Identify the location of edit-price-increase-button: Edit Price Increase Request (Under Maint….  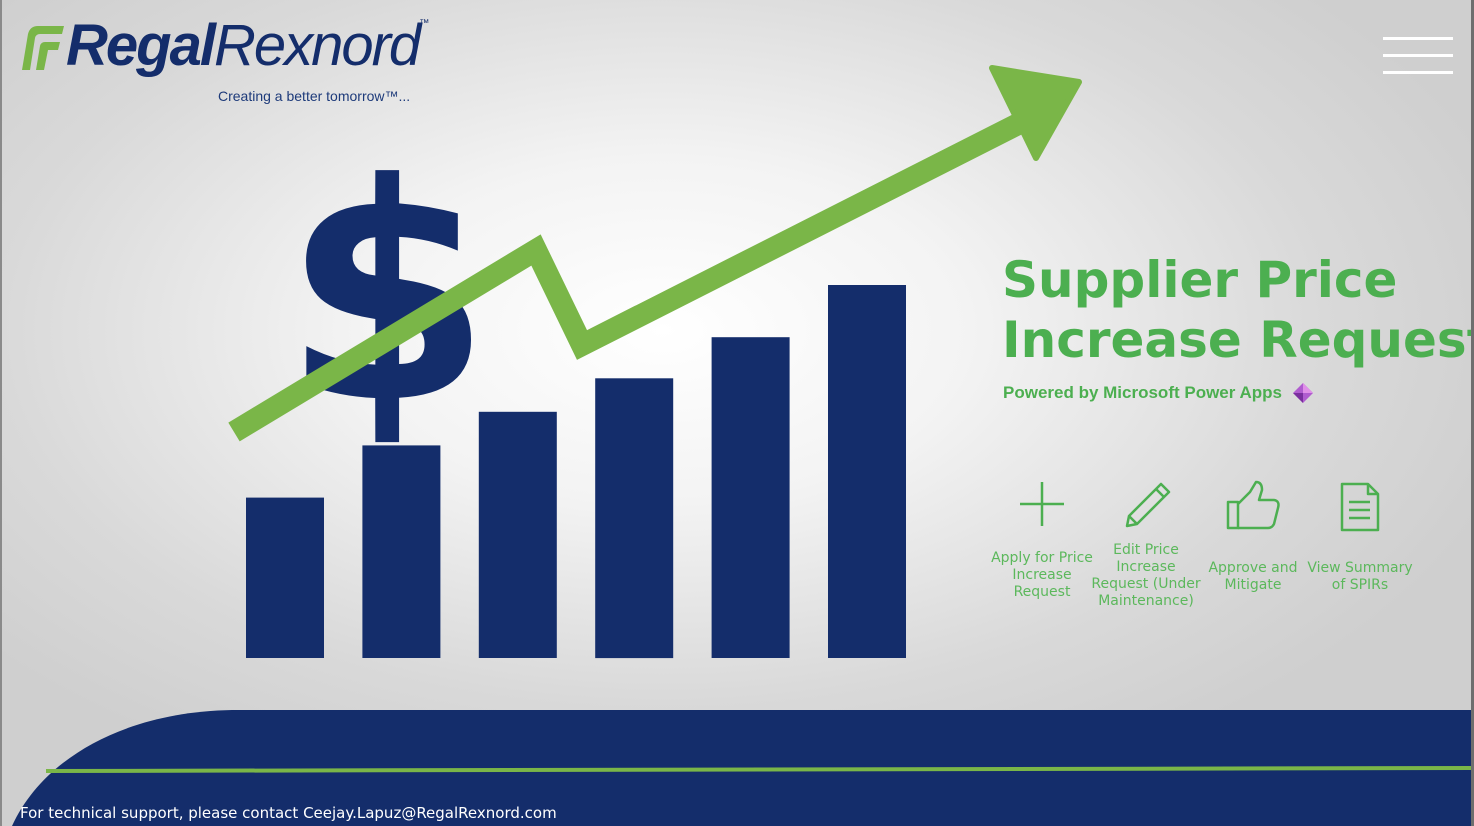
(1146, 544).